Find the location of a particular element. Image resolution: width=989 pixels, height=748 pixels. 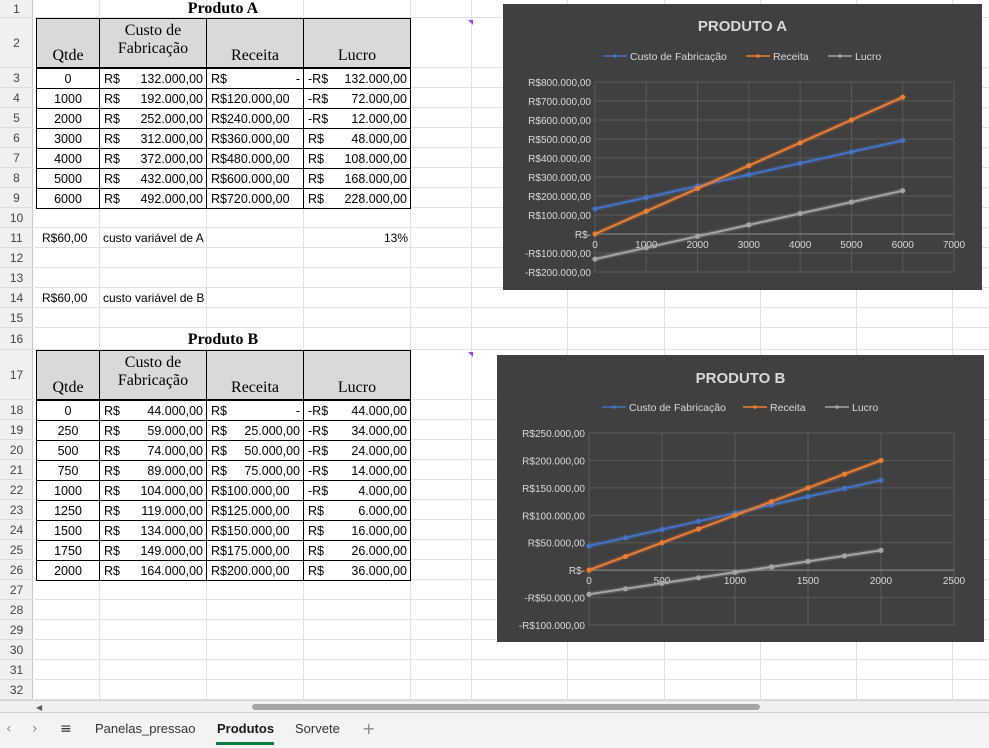

lucro-cell: -R$ 44.000,00 is located at coordinates (357, 410).